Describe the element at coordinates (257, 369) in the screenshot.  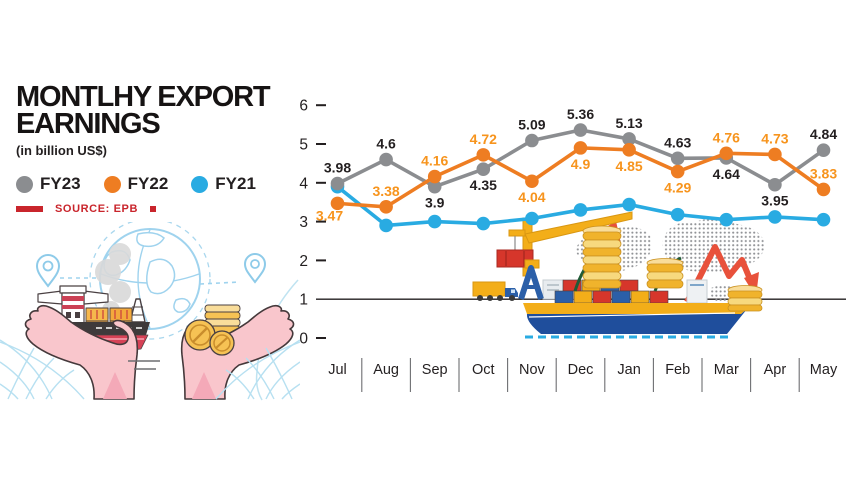
I see `grid-arcs-right` at that location.